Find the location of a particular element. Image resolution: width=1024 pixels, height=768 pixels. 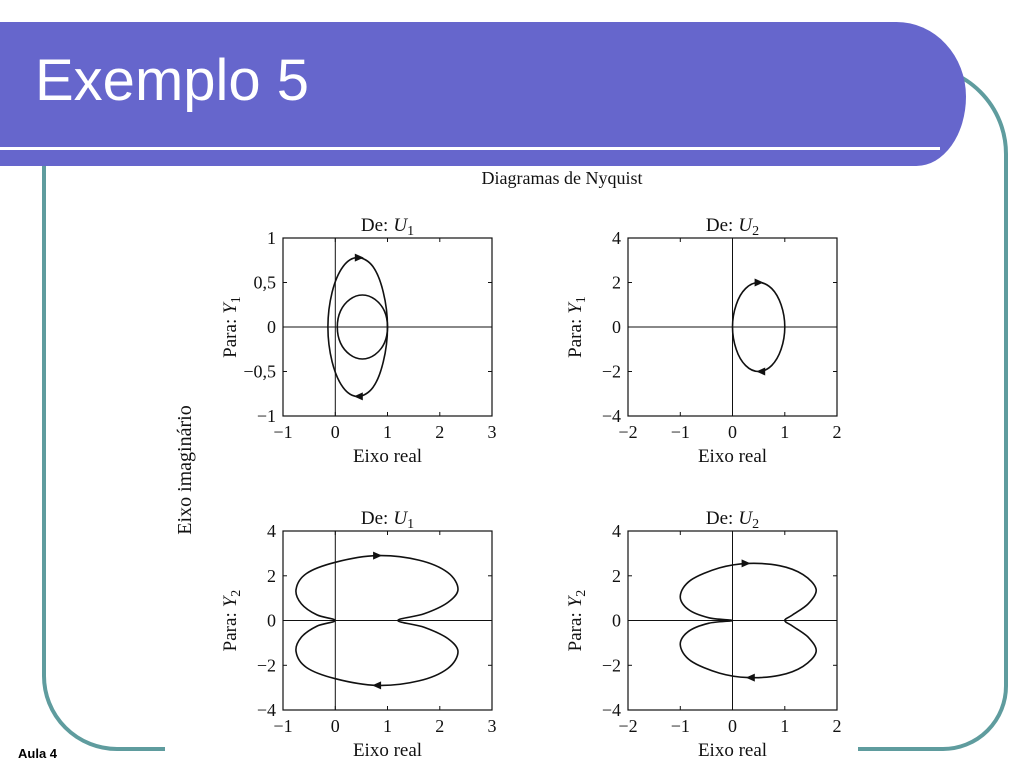

y-tick-label: −0,5 is located at coordinates (259, 372).